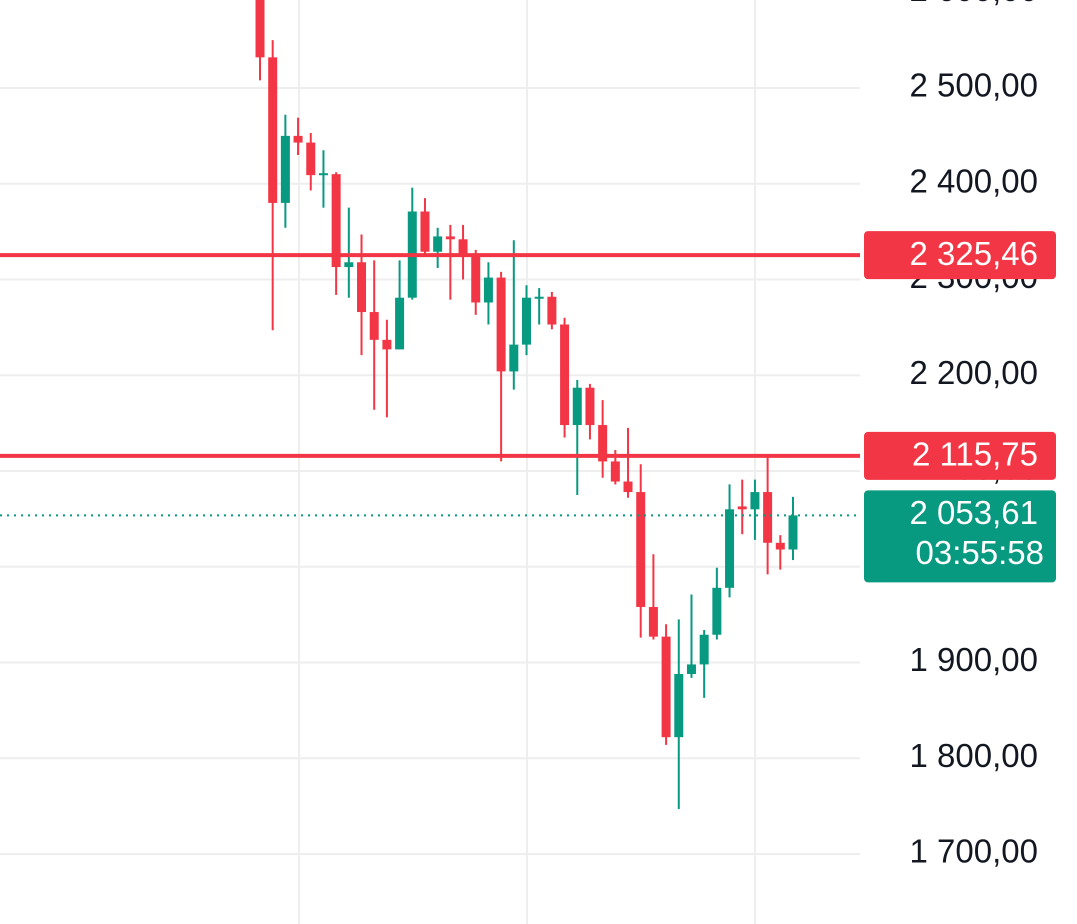 This screenshot has height=924, width=1077. Describe the element at coordinates (974, 372) in the screenshot. I see `y-tick-label: 2 200,00` at that location.